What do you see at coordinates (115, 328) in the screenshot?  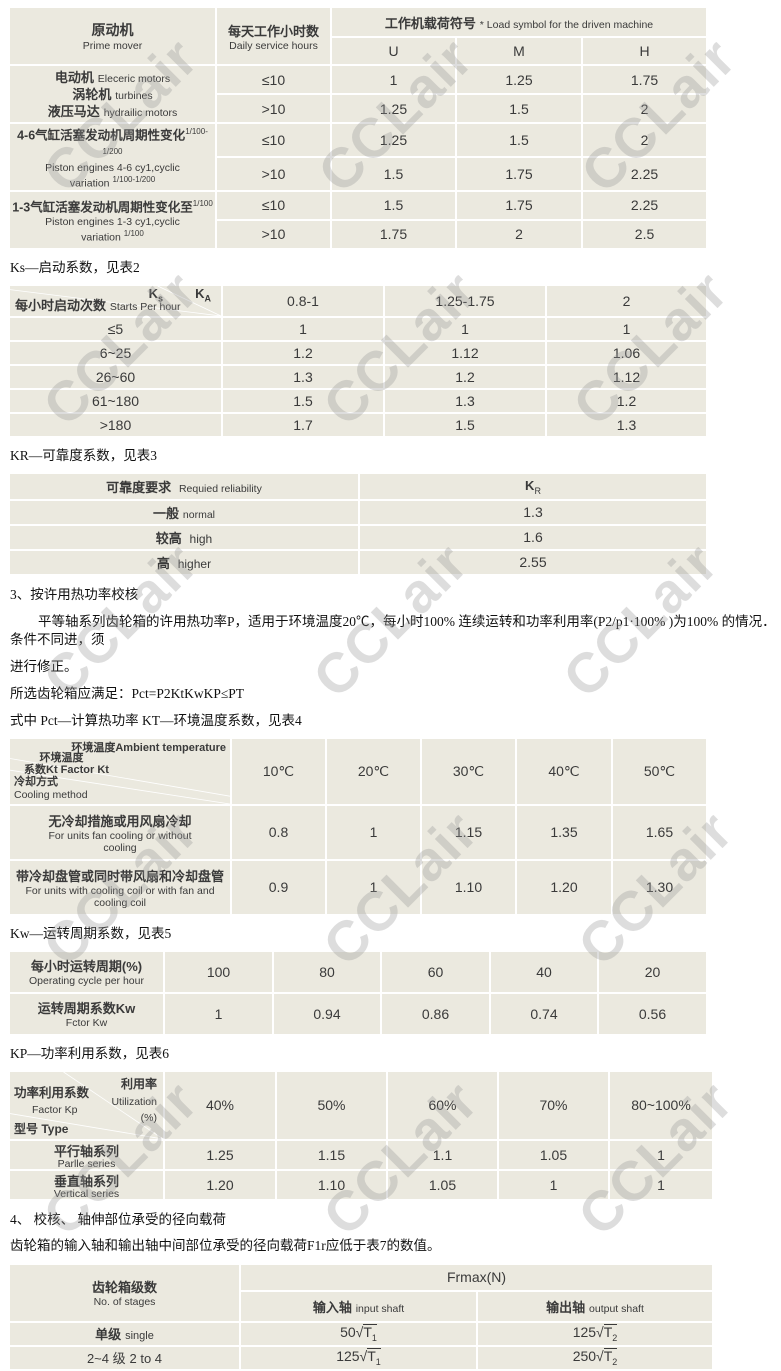 I see `cell: ≤5` at bounding box center [115, 328].